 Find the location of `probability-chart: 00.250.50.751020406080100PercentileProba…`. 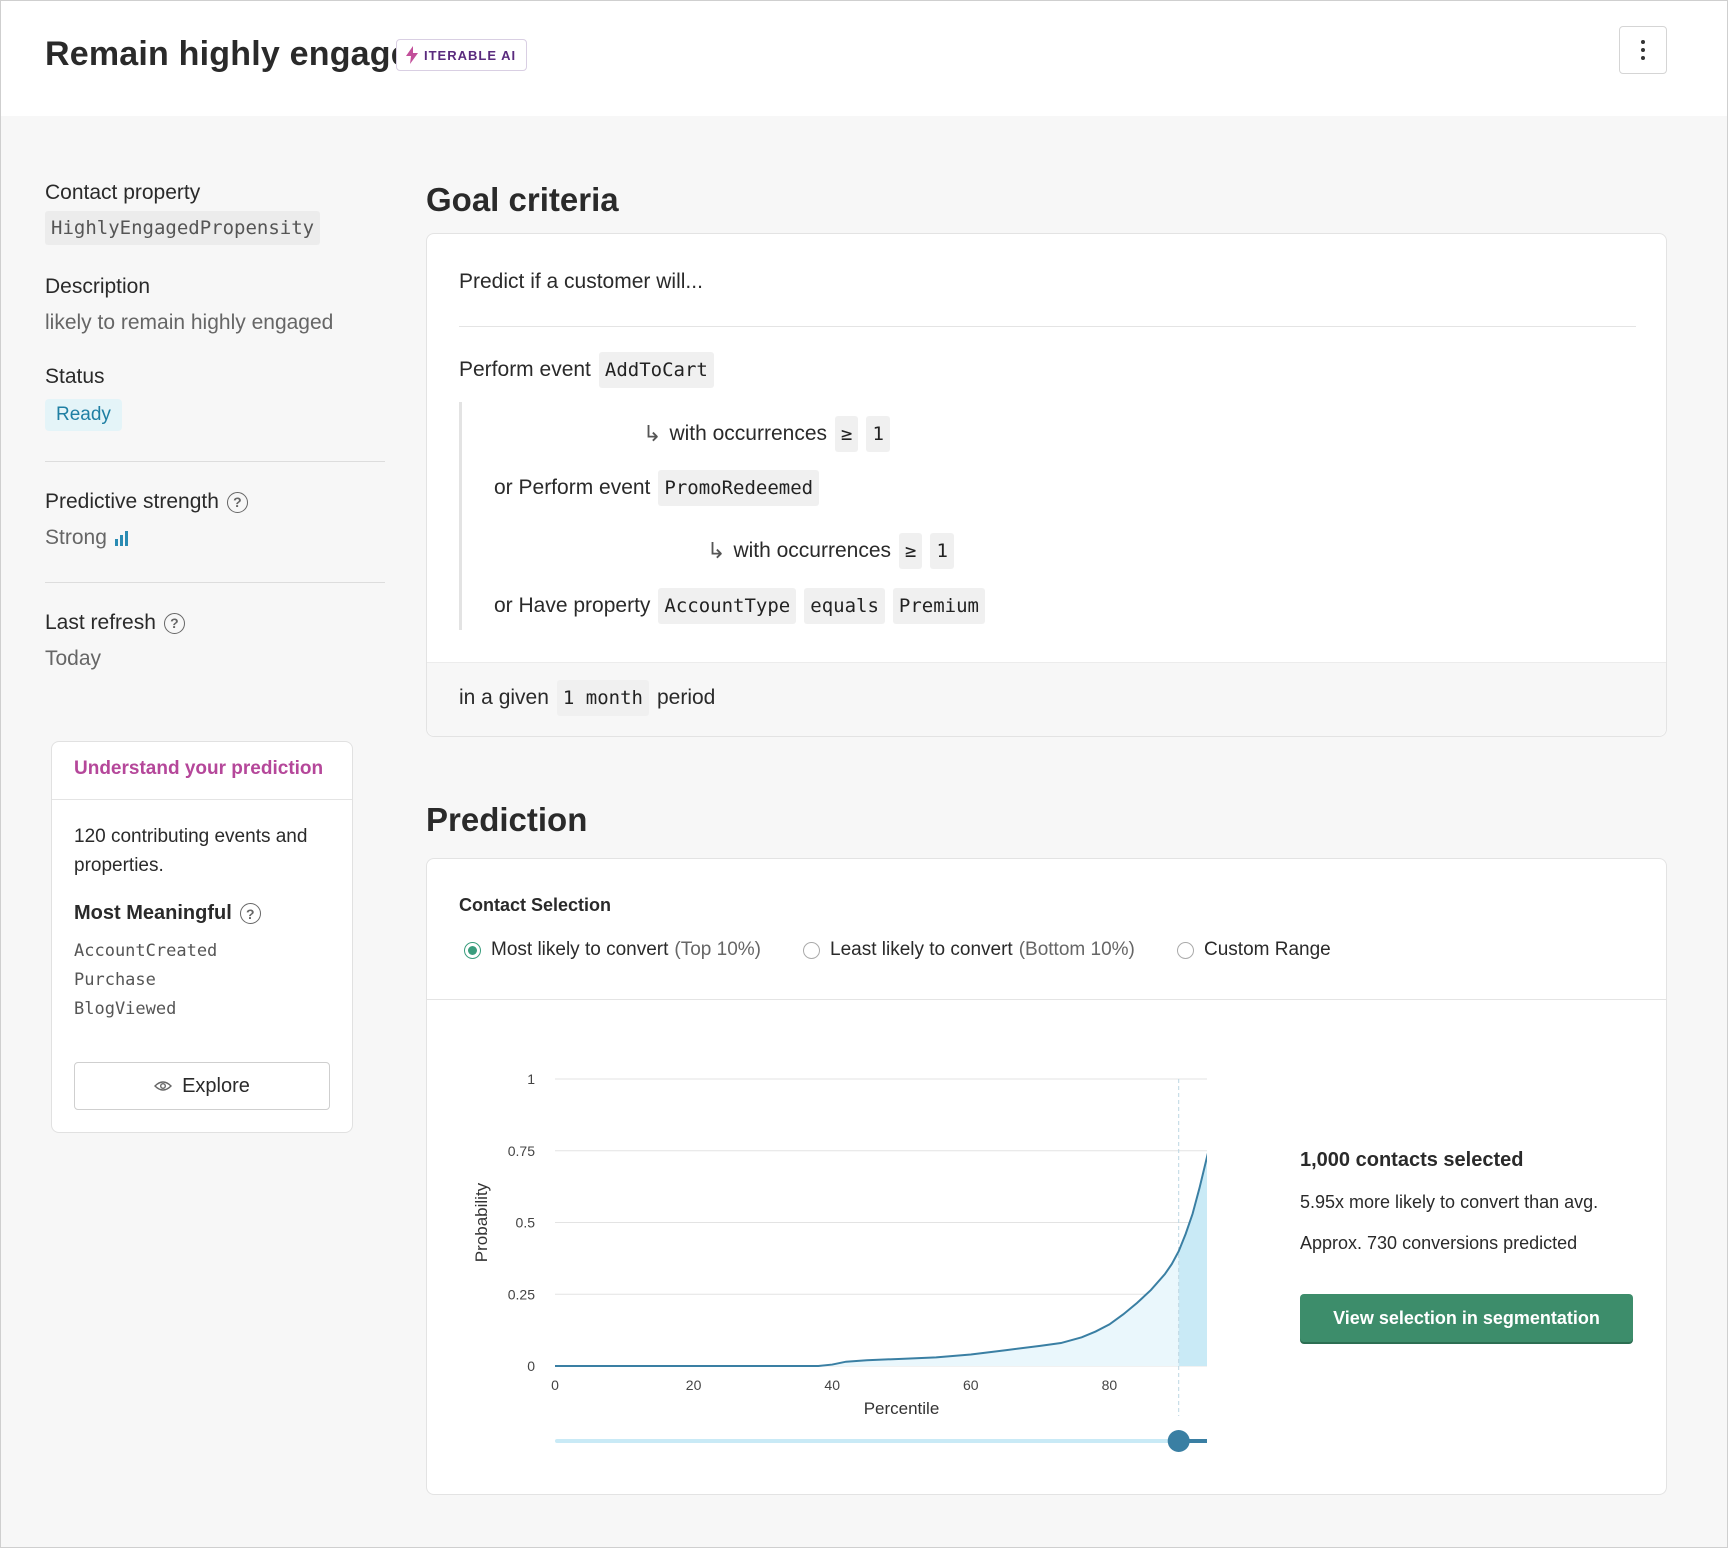

probability-chart: 00.250.50.751020406080100PercentileProba… is located at coordinates (839, 1261).